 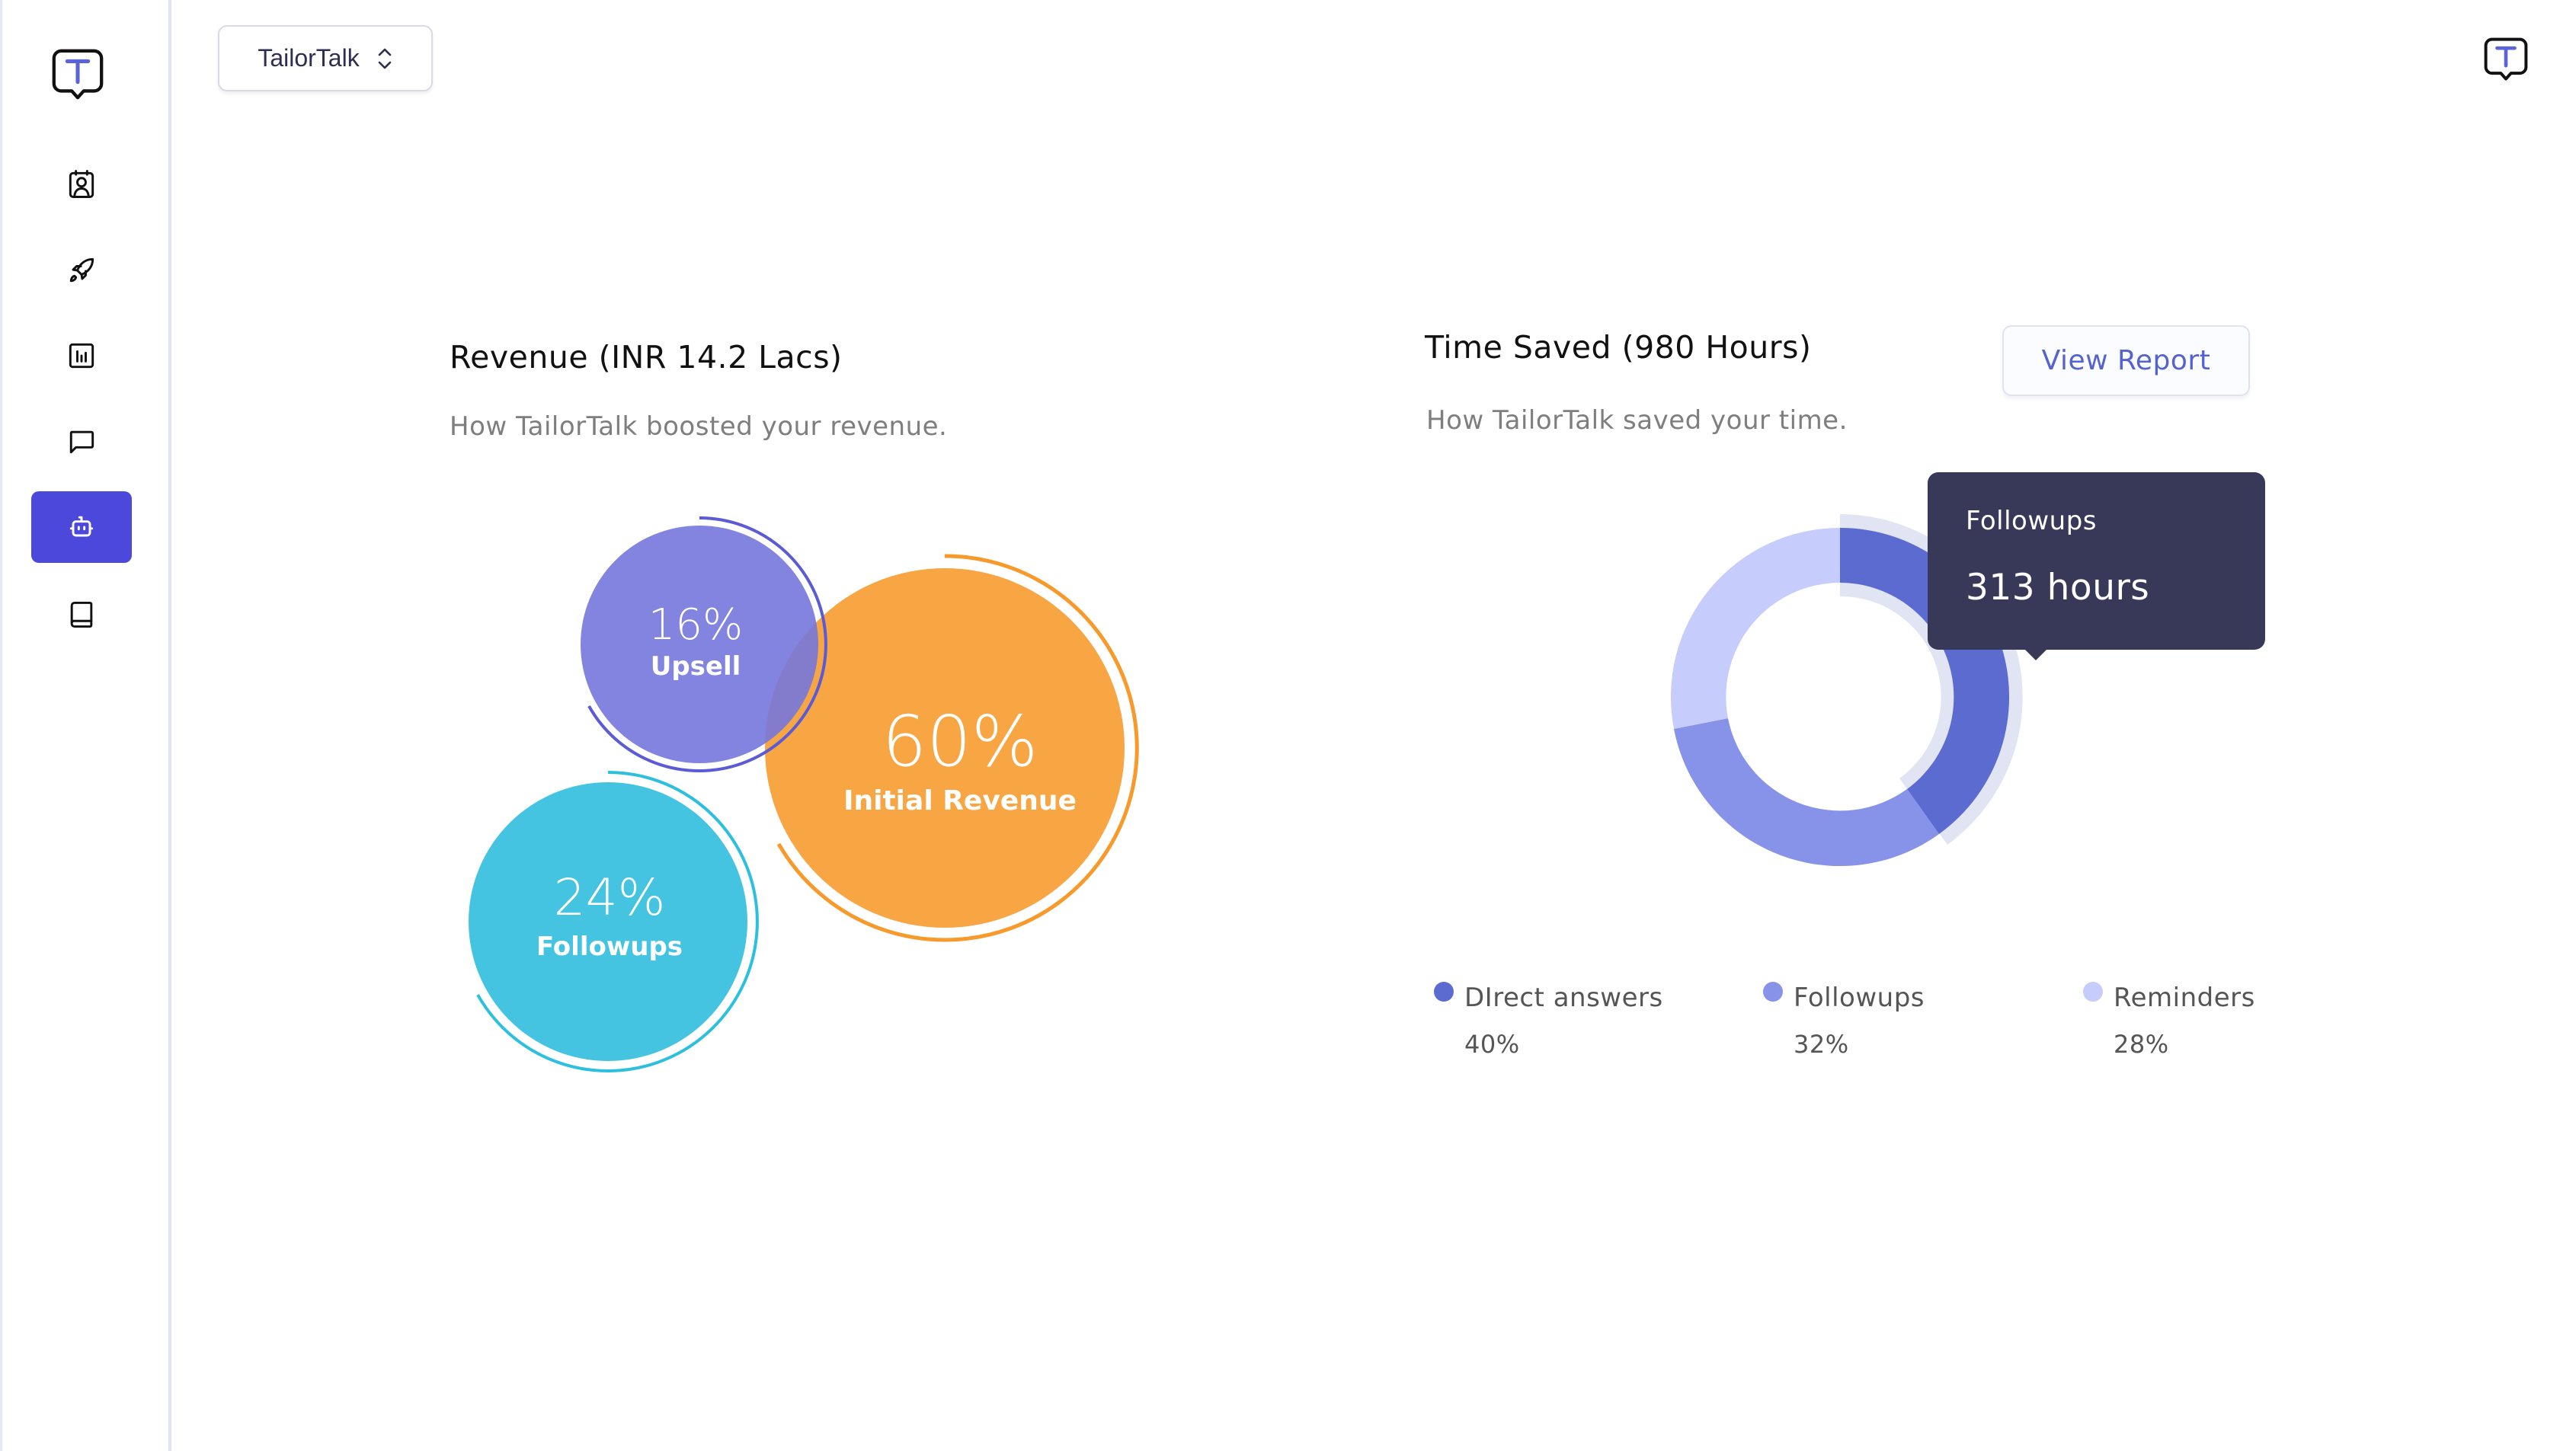 I want to click on revenue-subtitle: How TailorTalk boosted your revenue., so click(x=699, y=426).